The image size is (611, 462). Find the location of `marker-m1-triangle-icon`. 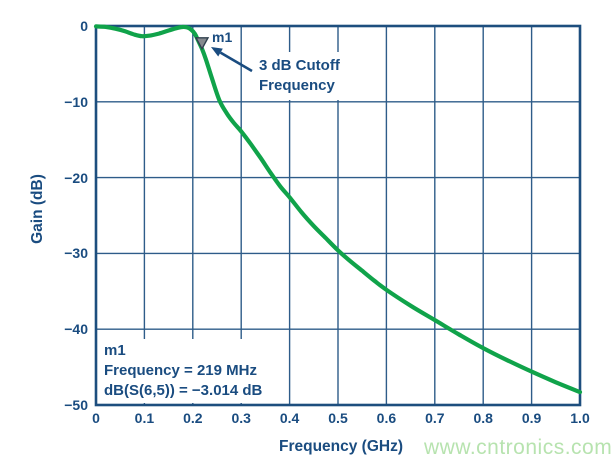

marker-m1-triangle-icon is located at coordinates (202, 44).